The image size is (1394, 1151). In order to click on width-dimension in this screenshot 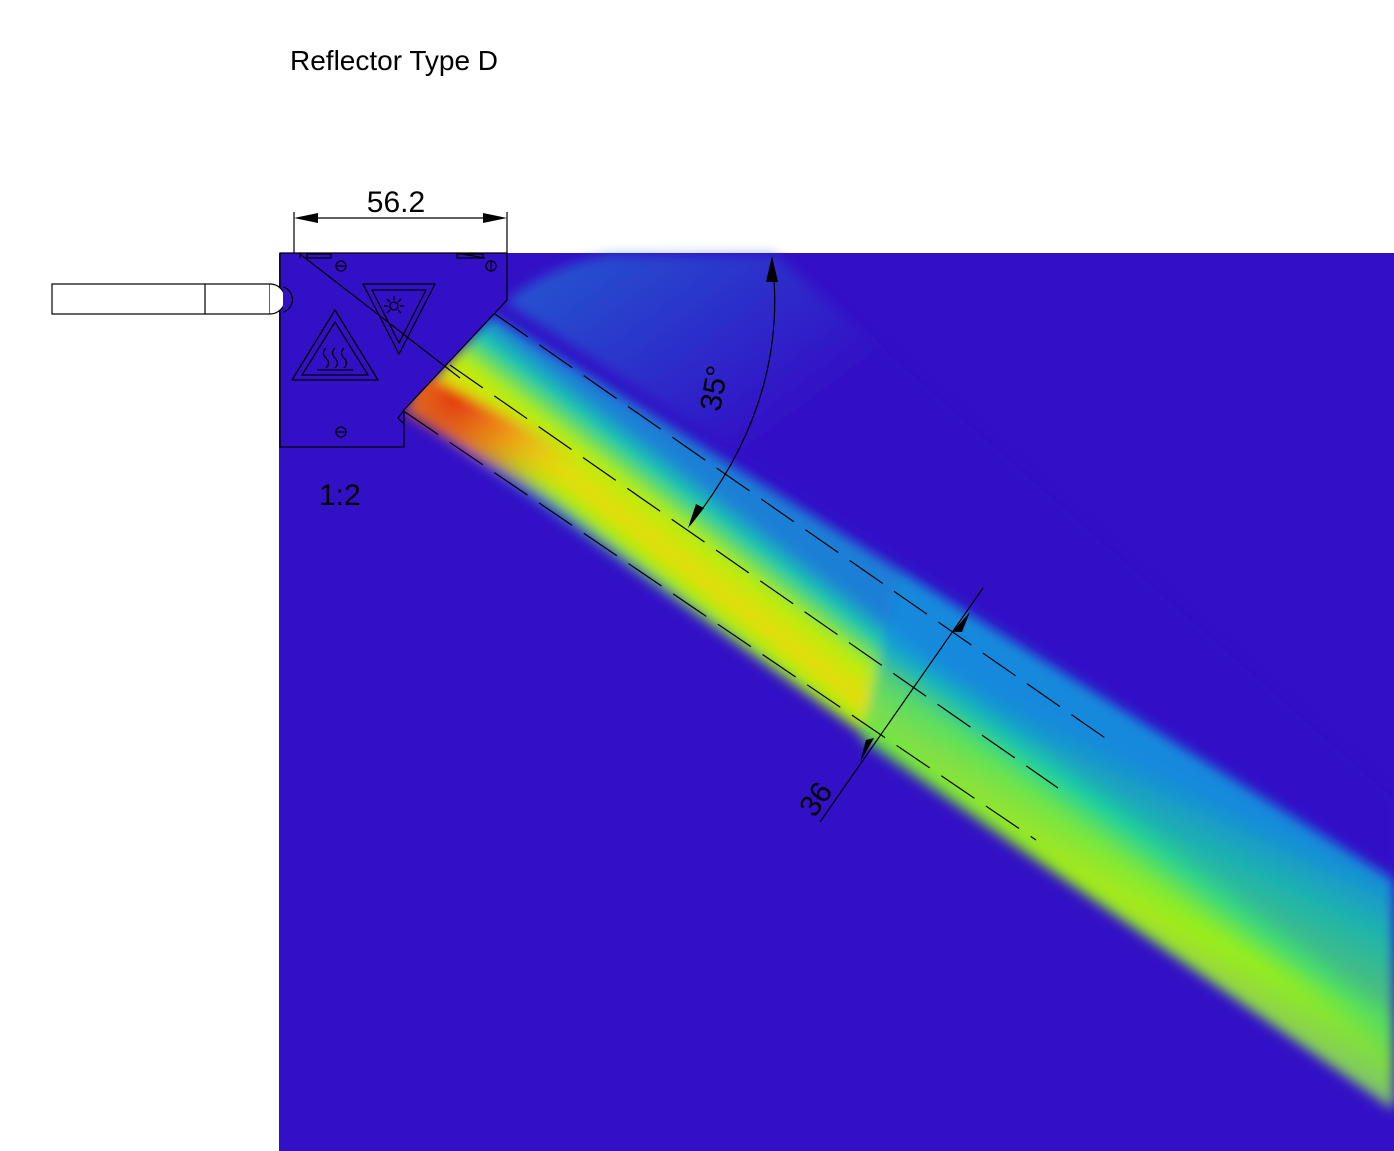, I will do `click(400, 232)`.